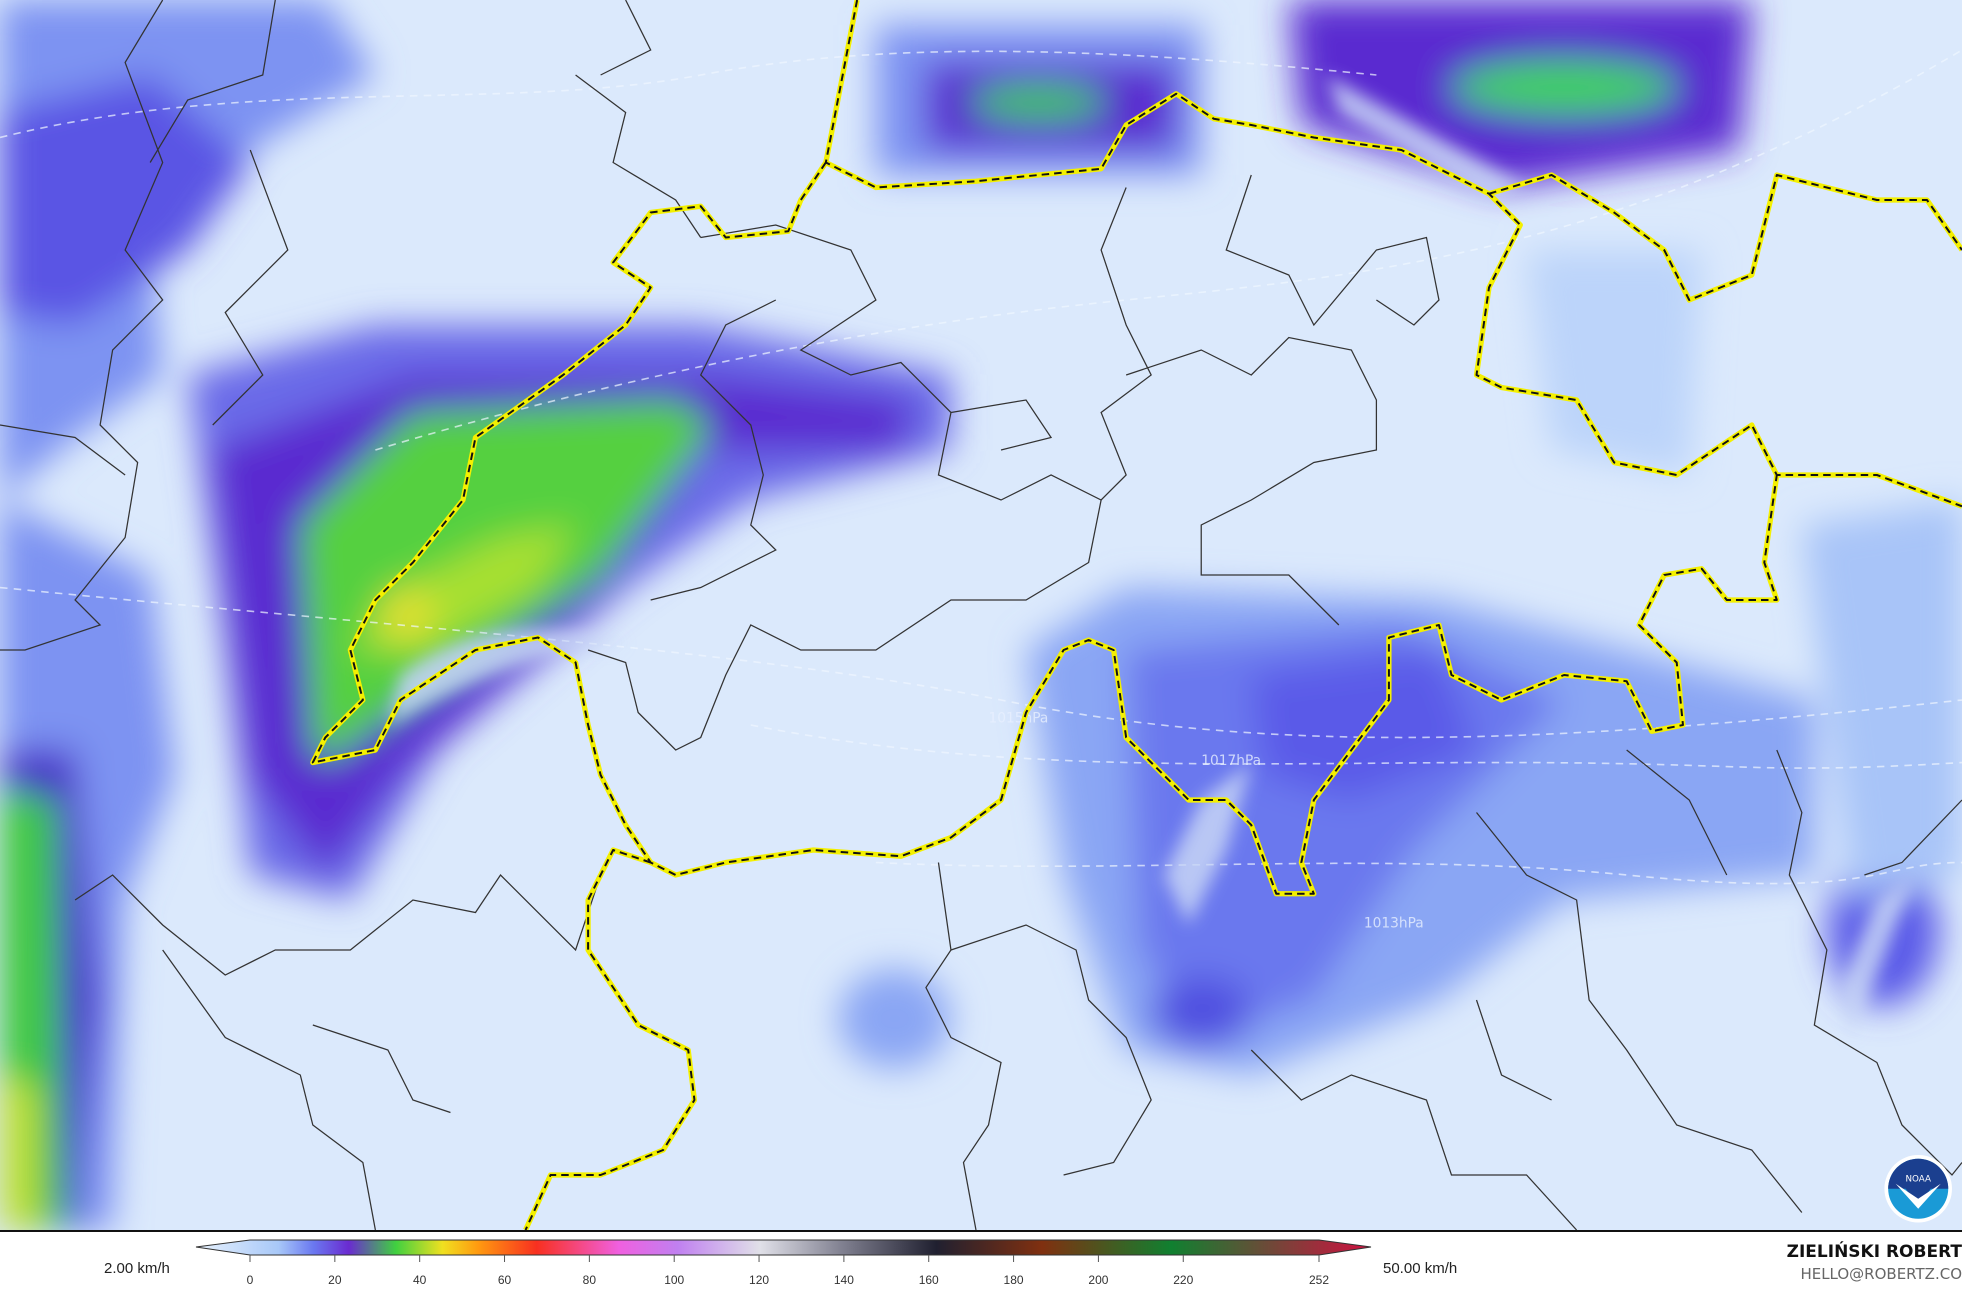 The width and height of the screenshot is (1962, 1289). I want to click on legend-tick-label: 220, so click(1183, 1280).